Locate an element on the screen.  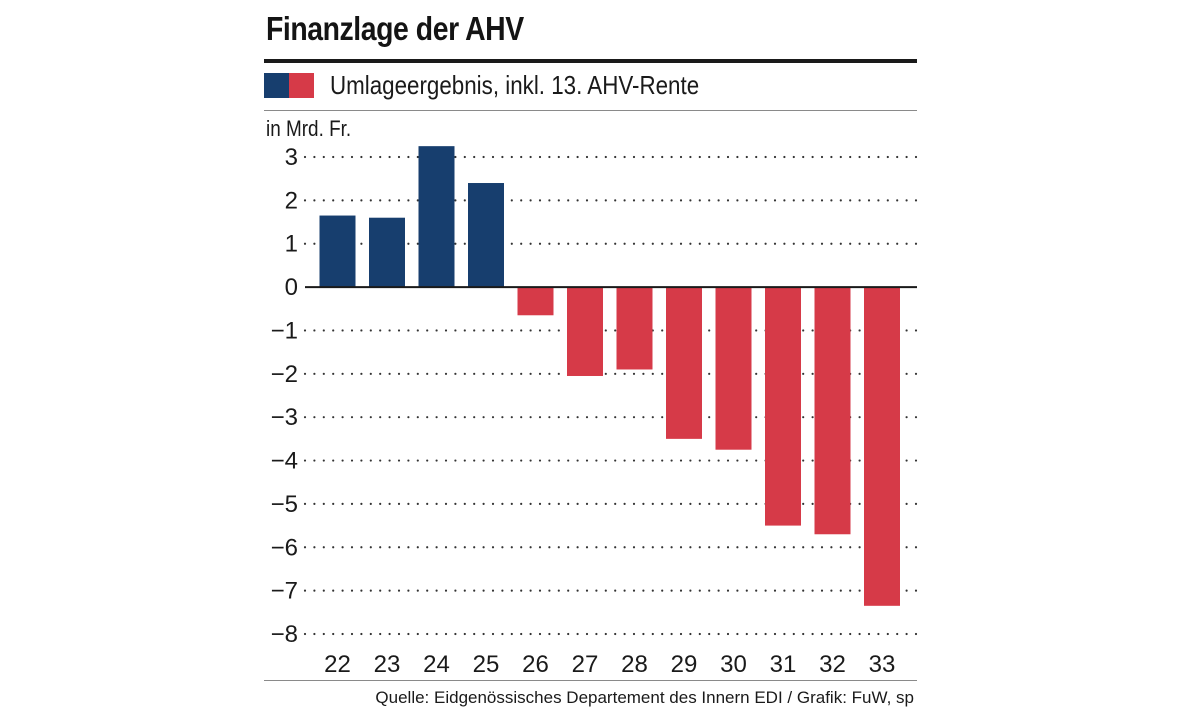
y-tick-label: −3 is located at coordinates (284, 417).